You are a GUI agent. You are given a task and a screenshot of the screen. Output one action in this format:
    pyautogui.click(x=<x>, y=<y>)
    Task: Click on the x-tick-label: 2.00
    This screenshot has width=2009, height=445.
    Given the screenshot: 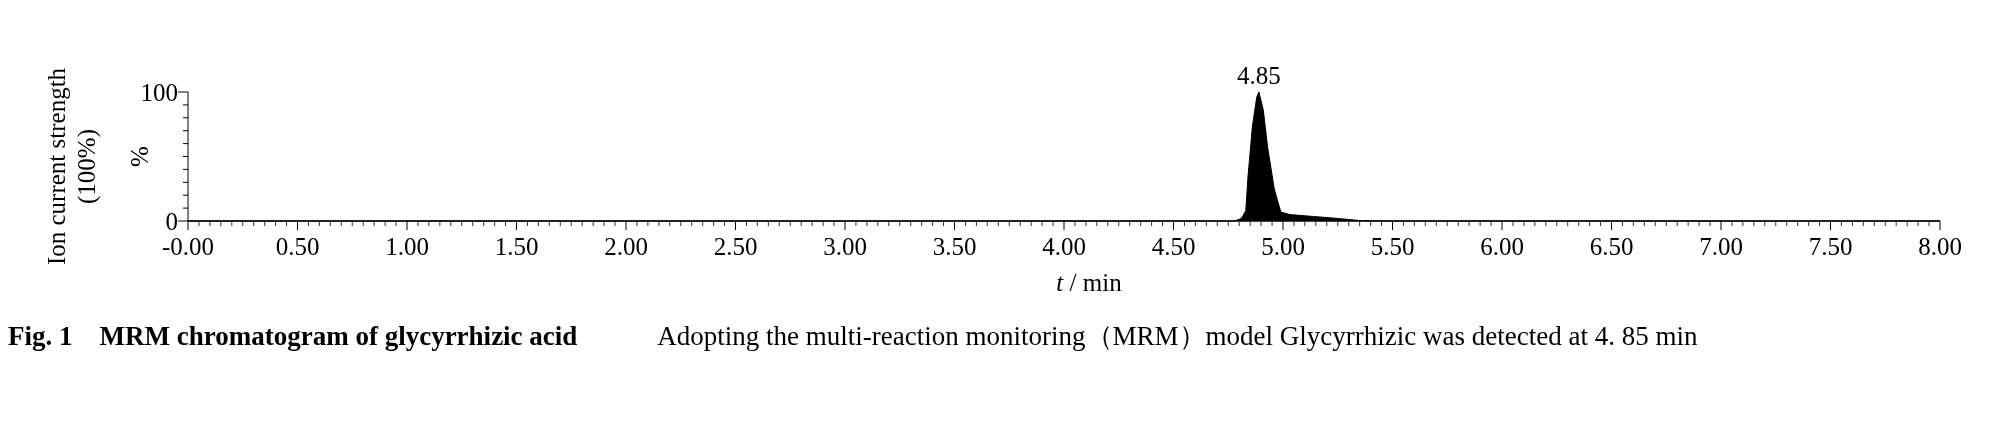 What is the action you would take?
    pyautogui.click(x=626, y=246)
    